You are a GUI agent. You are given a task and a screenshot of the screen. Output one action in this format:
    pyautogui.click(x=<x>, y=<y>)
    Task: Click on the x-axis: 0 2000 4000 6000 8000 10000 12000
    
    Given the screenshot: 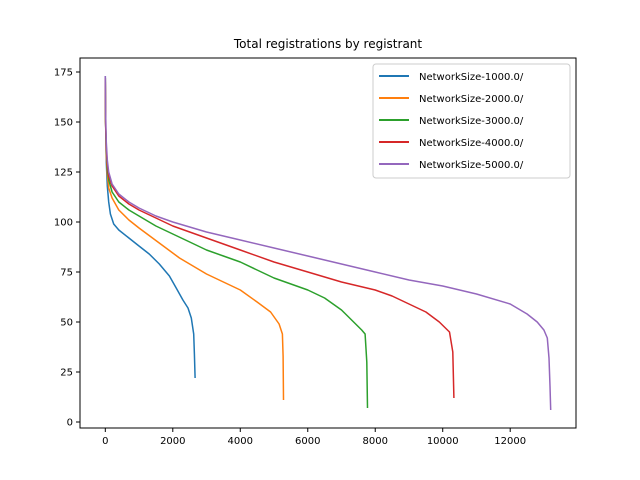 What is the action you would take?
    pyautogui.click(x=314, y=437)
    